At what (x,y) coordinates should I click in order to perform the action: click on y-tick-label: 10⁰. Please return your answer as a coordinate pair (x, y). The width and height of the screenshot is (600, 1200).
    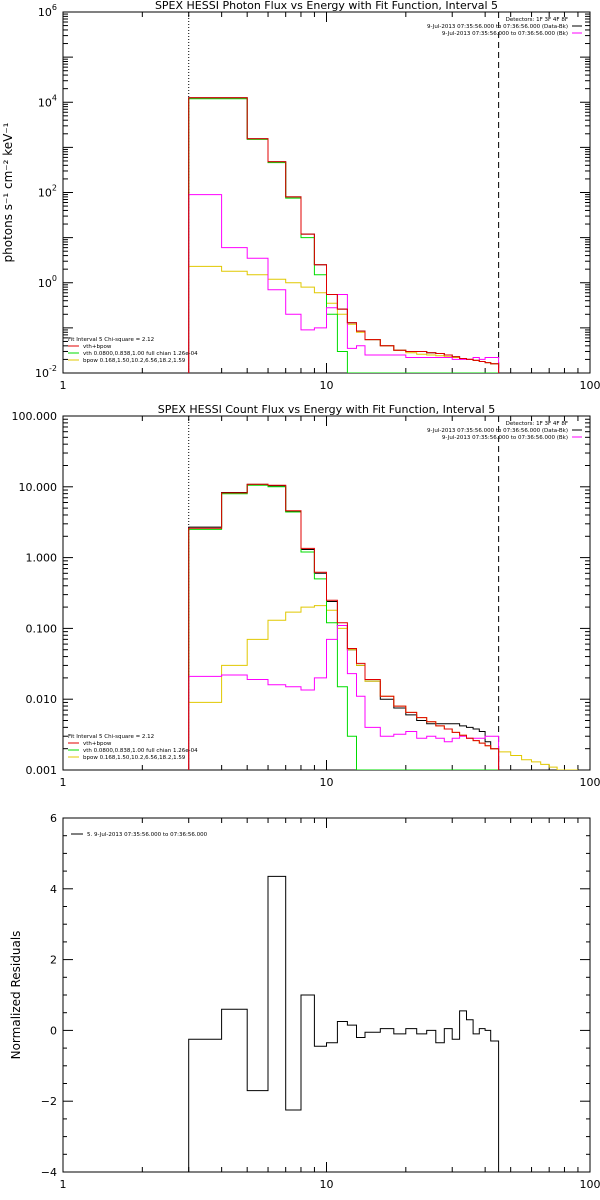
    Looking at the image, I should click on (47, 282).